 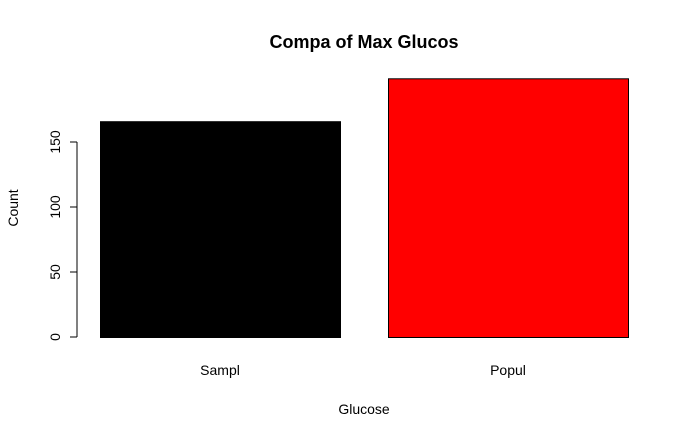 What do you see at coordinates (13, 207) in the screenshot?
I see `y-axis-label: Count` at bounding box center [13, 207].